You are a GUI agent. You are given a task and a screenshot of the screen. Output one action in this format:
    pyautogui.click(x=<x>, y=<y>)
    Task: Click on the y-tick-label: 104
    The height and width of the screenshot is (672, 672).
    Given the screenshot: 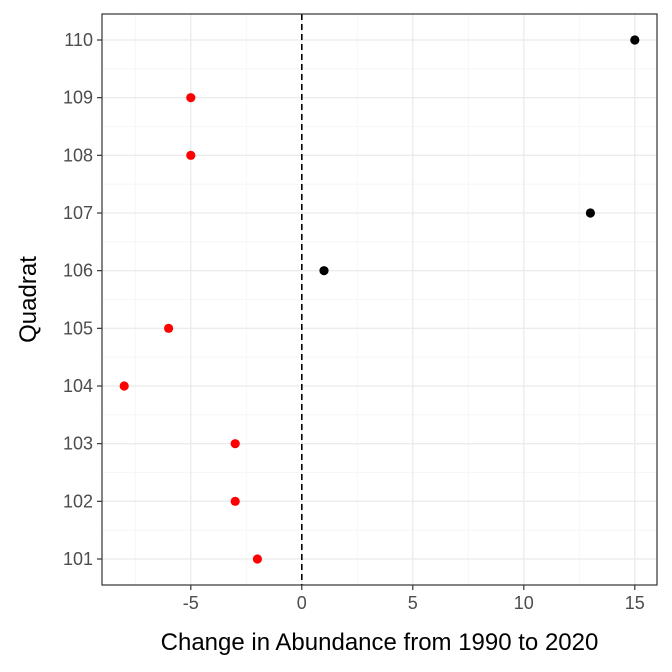 What is the action you would take?
    pyautogui.click(x=78, y=386)
    